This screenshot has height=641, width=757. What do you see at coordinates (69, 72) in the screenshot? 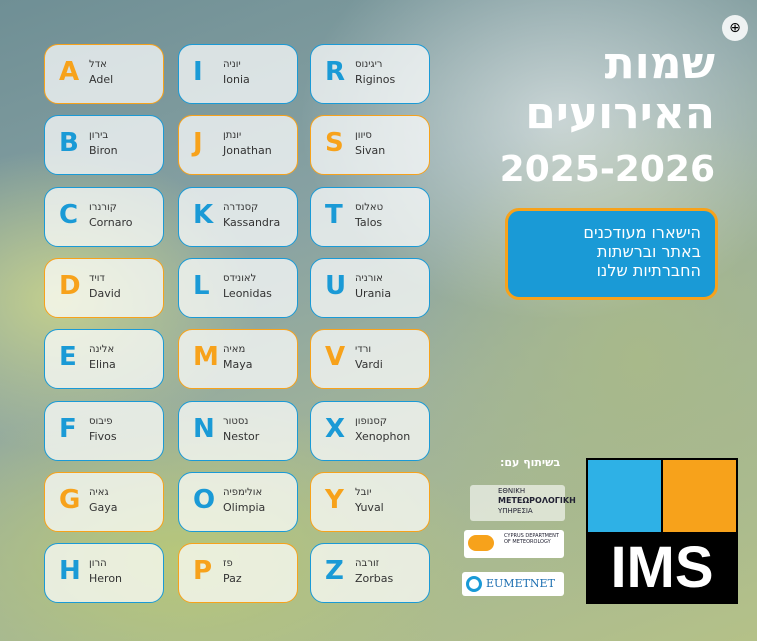
I see `letter: A` at bounding box center [69, 72].